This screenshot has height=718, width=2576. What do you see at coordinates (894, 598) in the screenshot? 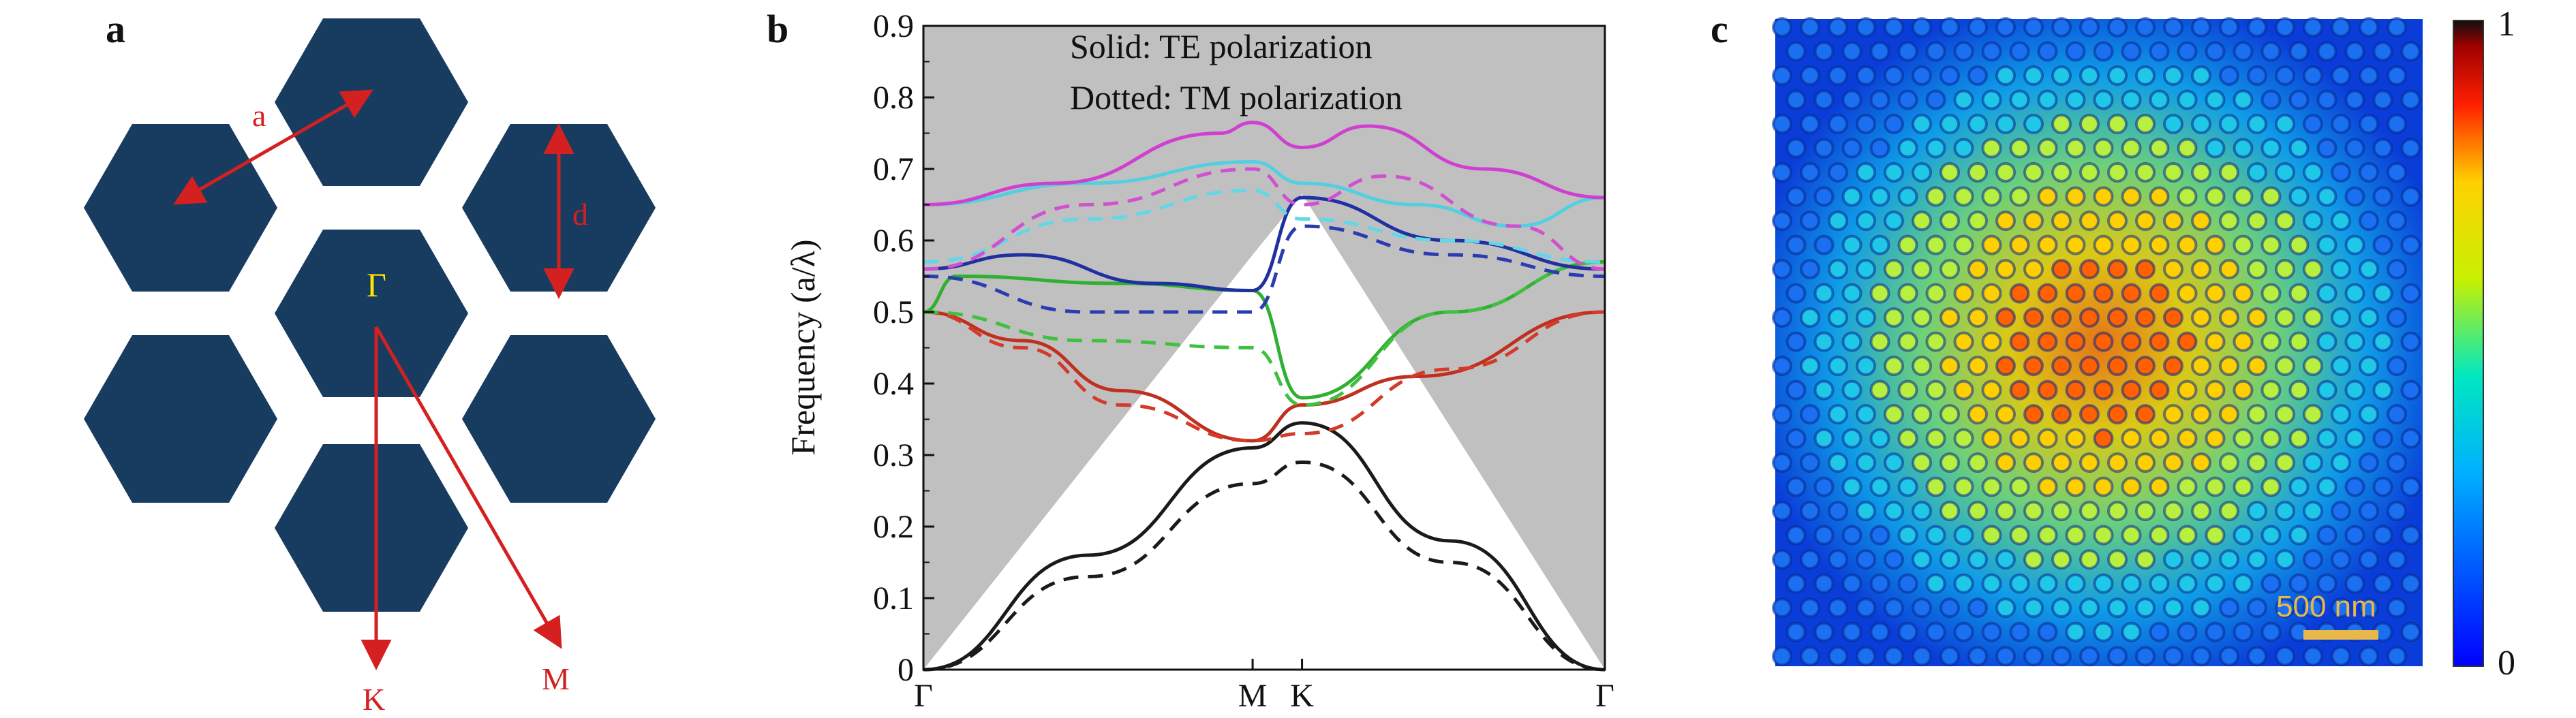
I see `y-tick-label: 0.1` at bounding box center [894, 598].